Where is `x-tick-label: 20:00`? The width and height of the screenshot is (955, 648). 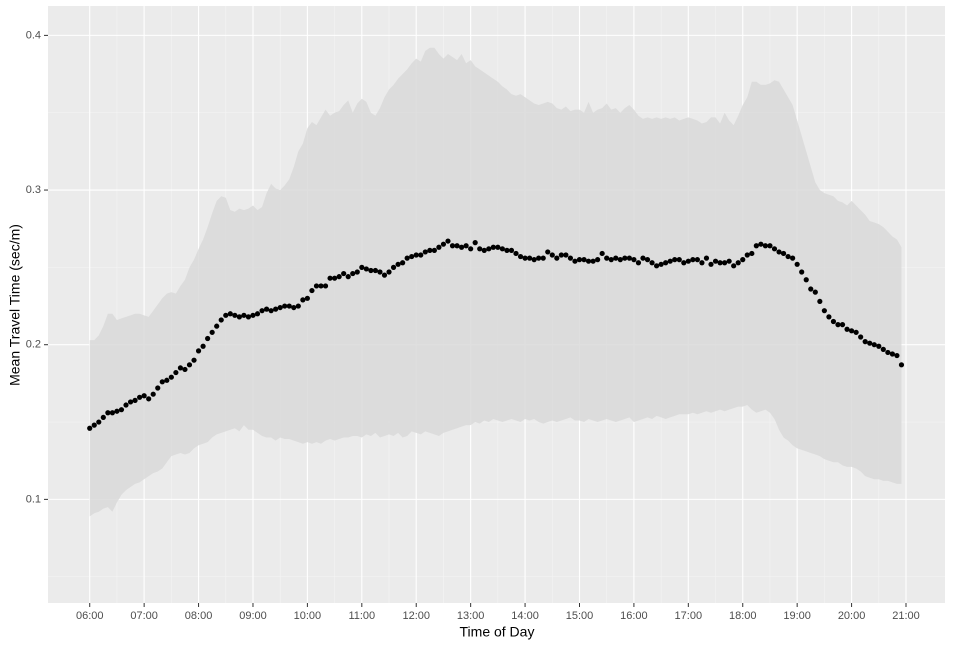
x-tick-label: 20:00 is located at coordinates (852, 616).